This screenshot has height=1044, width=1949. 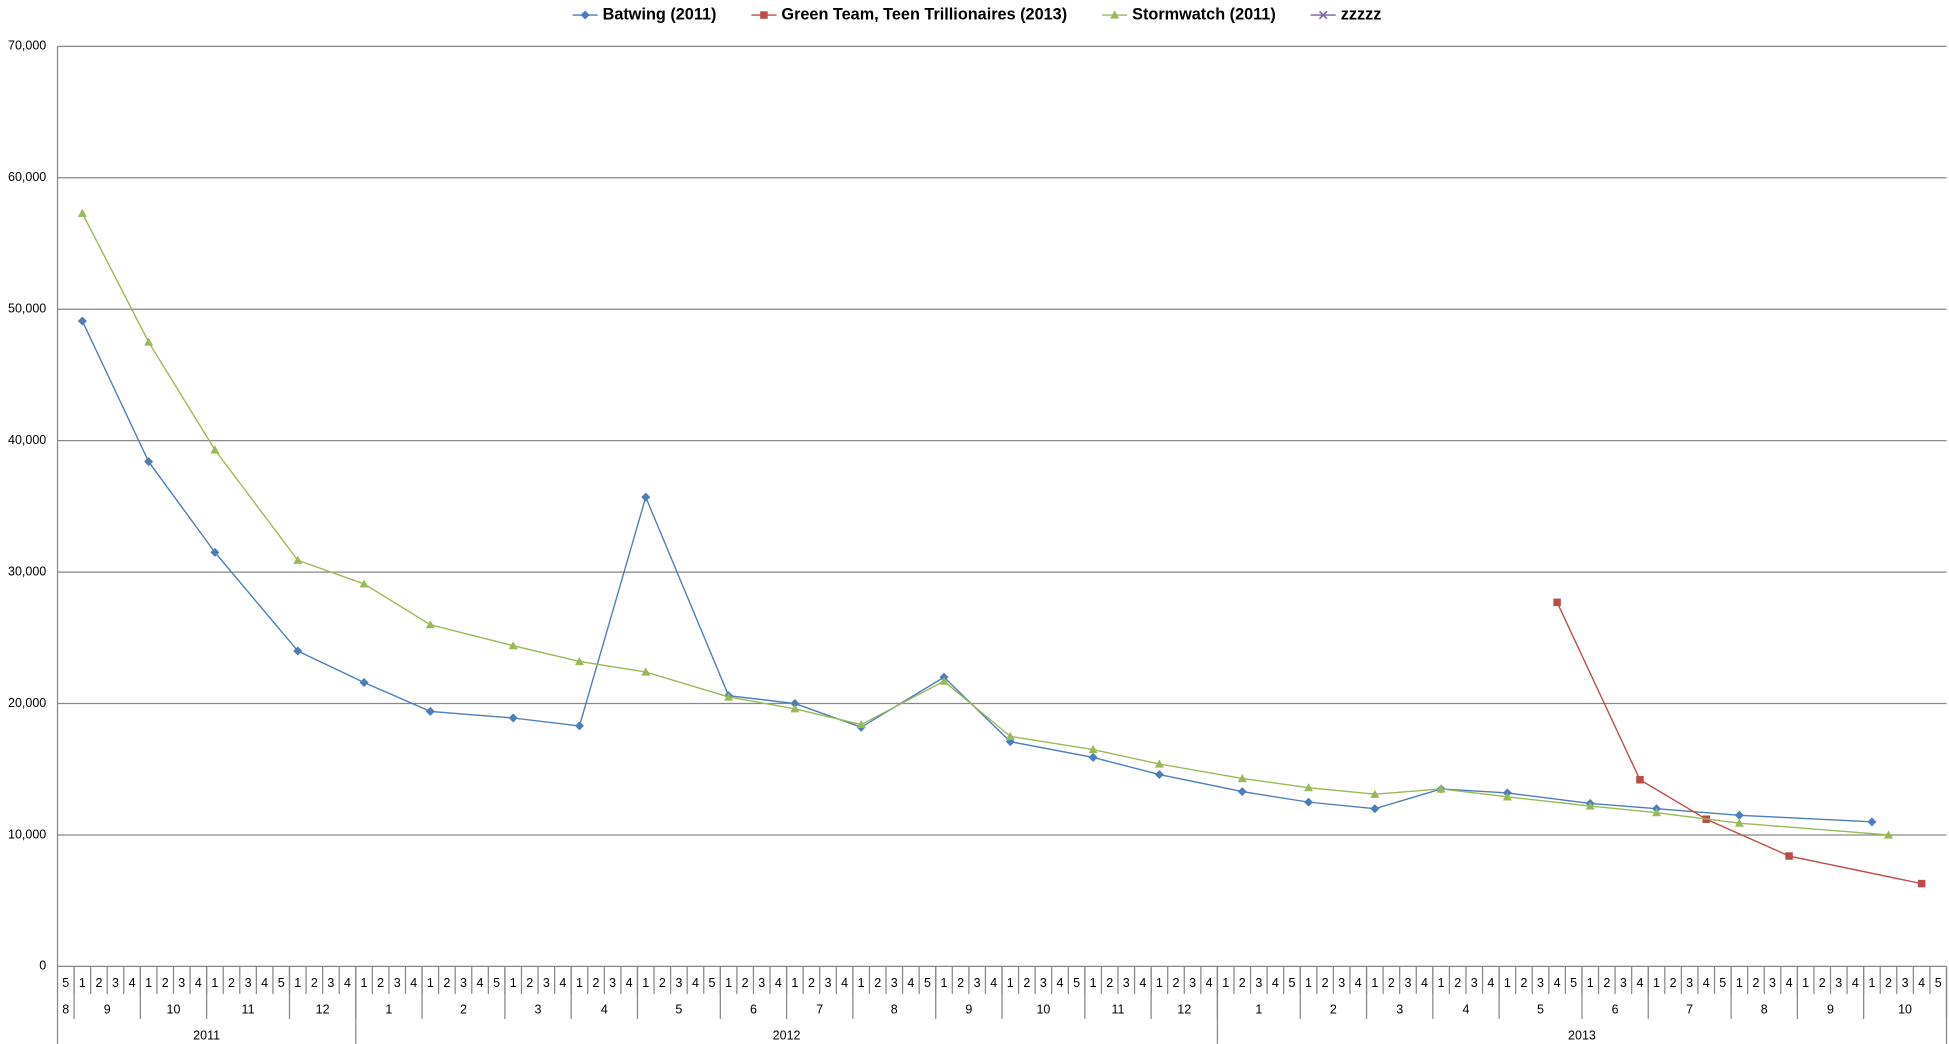 What do you see at coordinates (248, 1009) in the screenshot?
I see `month-label: 11` at bounding box center [248, 1009].